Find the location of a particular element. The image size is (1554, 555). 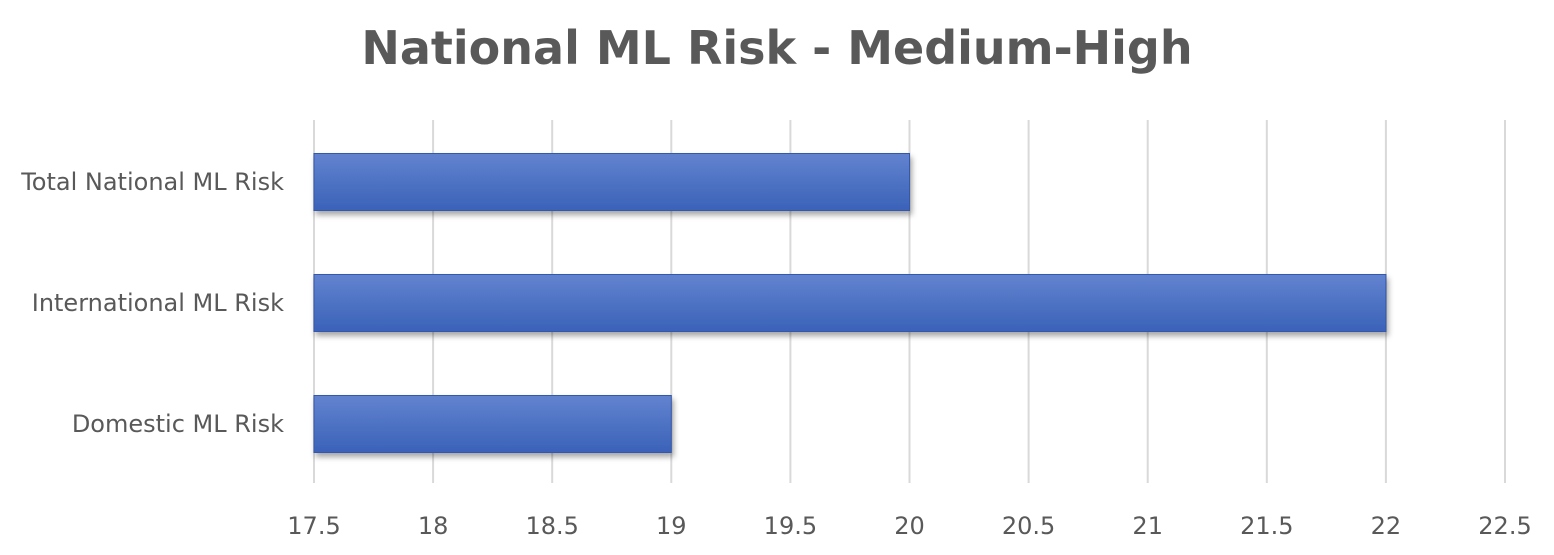

x-tick-label: 18 is located at coordinates (433, 526).